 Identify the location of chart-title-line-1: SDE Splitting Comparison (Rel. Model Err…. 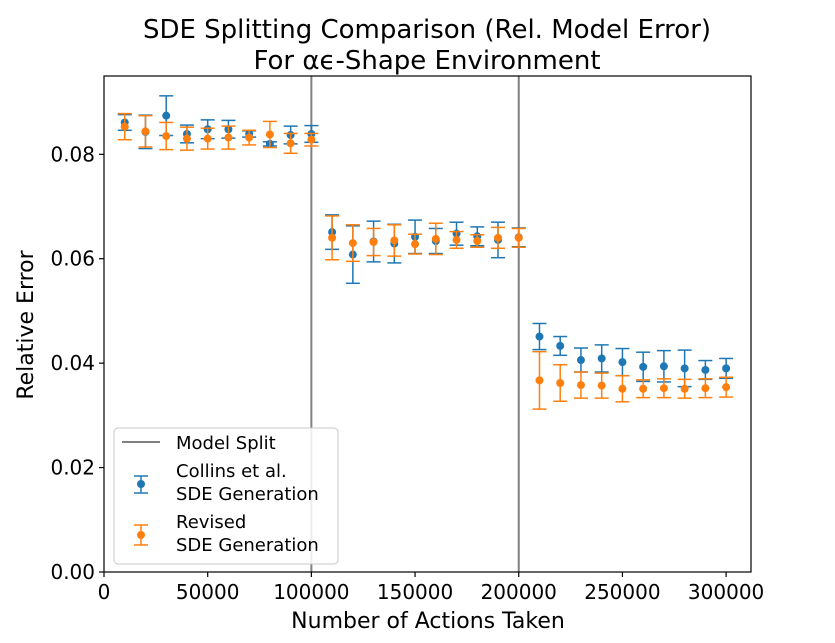
(427, 30).